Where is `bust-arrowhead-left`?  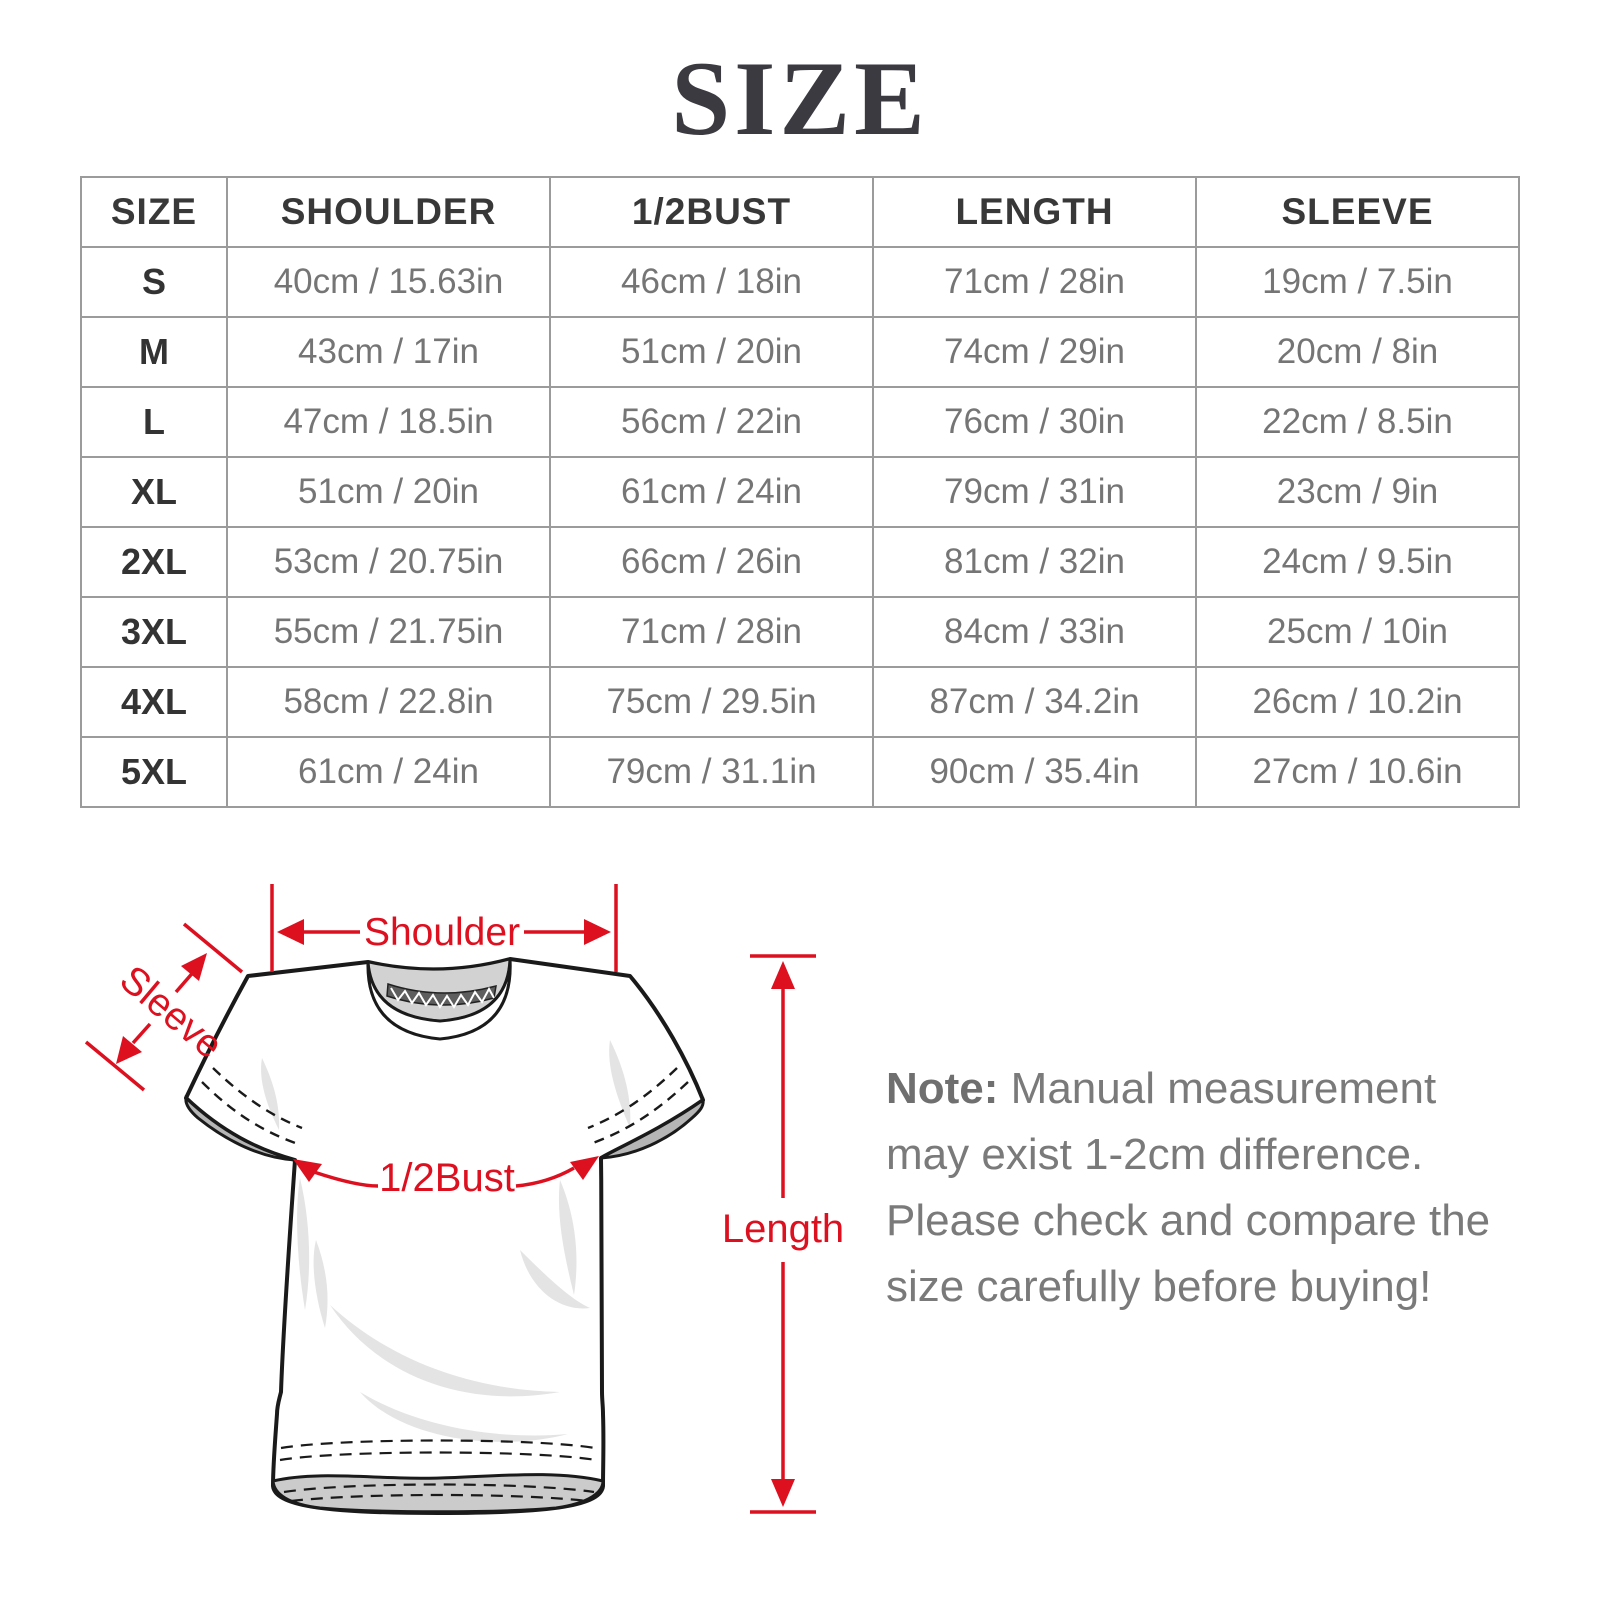 bust-arrowhead-left is located at coordinates (307, 1170).